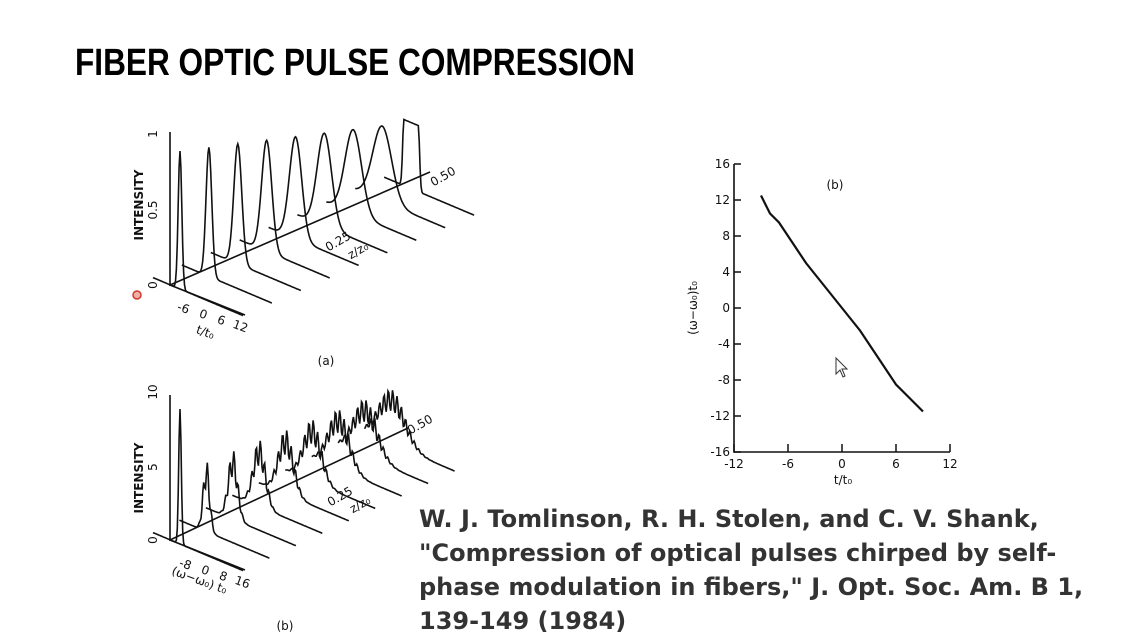 Image resolution: width=1140 pixels, height=638 pixels. What do you see at coordinates (720, 416) in the screenshot?
I see `y-tick-label: -12` at bounding box center [720, 416].